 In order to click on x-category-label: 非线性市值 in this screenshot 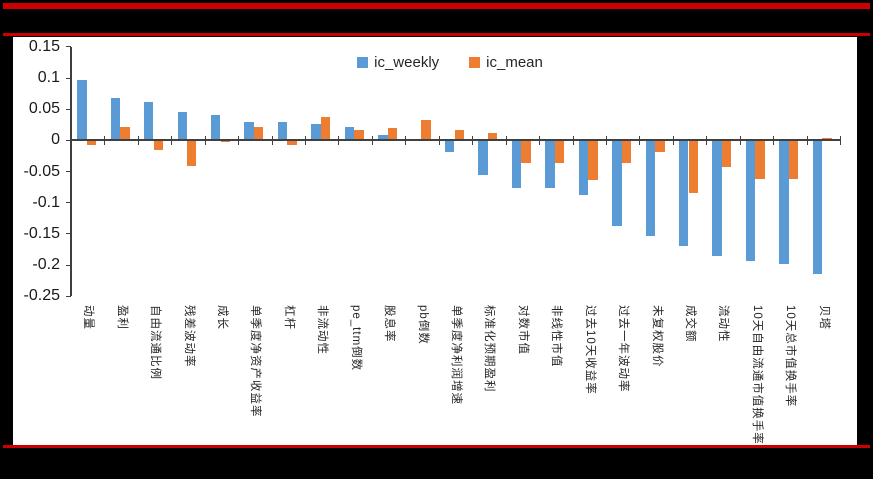, I will do `click(556, 336)`.